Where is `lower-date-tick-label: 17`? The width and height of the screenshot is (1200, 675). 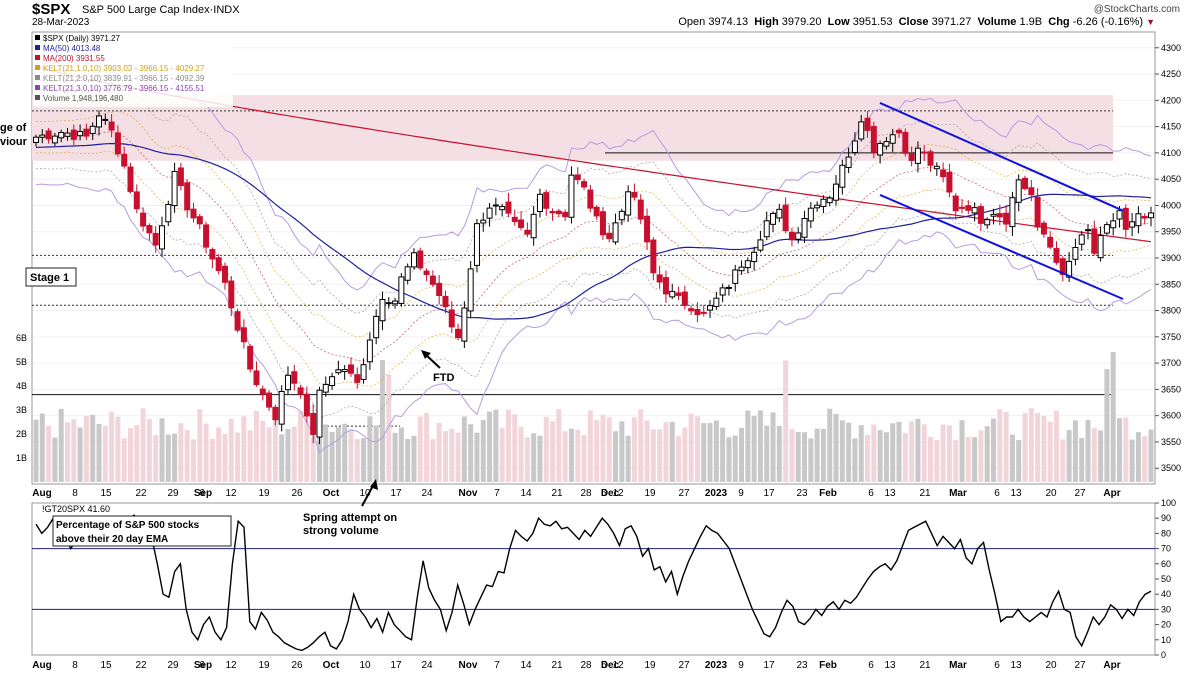 lower-date-tick-label: 17 is located at coordinates (396, 665).